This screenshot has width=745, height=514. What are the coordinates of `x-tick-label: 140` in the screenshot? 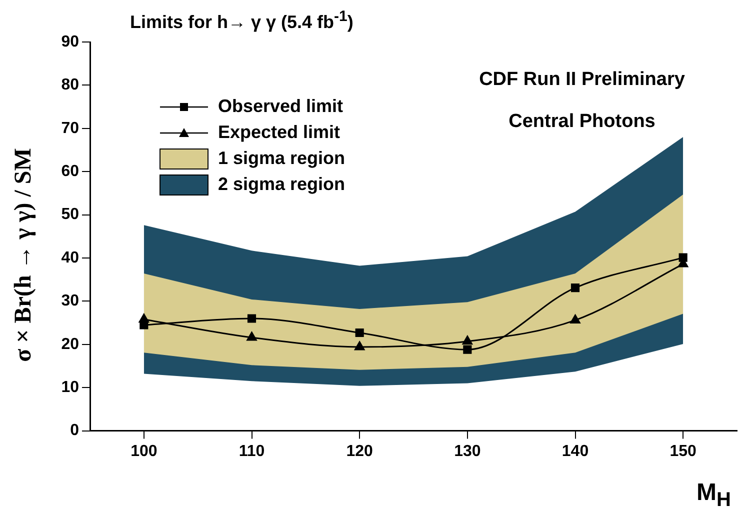 It's located at (575, 451).